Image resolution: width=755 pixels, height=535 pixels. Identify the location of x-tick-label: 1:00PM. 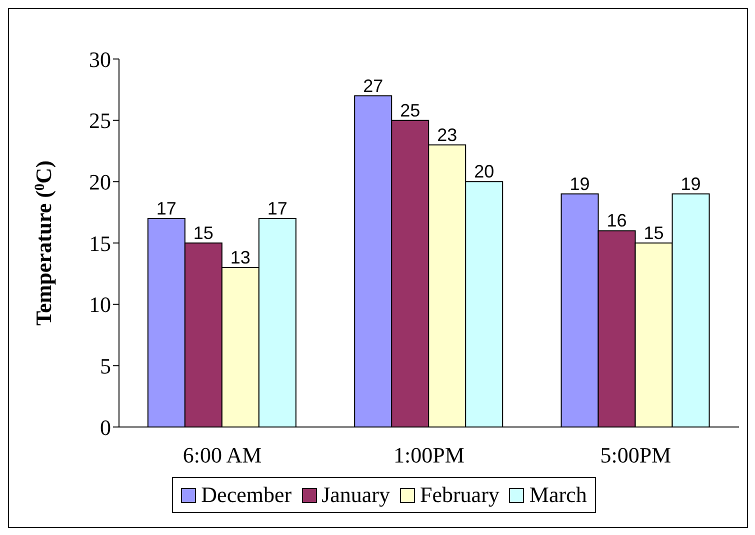
(429, 455).